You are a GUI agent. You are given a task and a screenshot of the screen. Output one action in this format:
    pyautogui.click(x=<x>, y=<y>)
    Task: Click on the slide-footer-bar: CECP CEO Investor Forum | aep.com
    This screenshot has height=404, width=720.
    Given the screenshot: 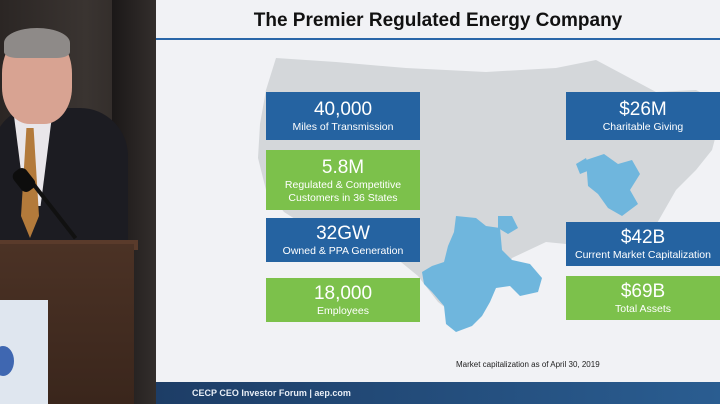 What is the action you would take?
    pyautogui.click(x=438, y=393)
    